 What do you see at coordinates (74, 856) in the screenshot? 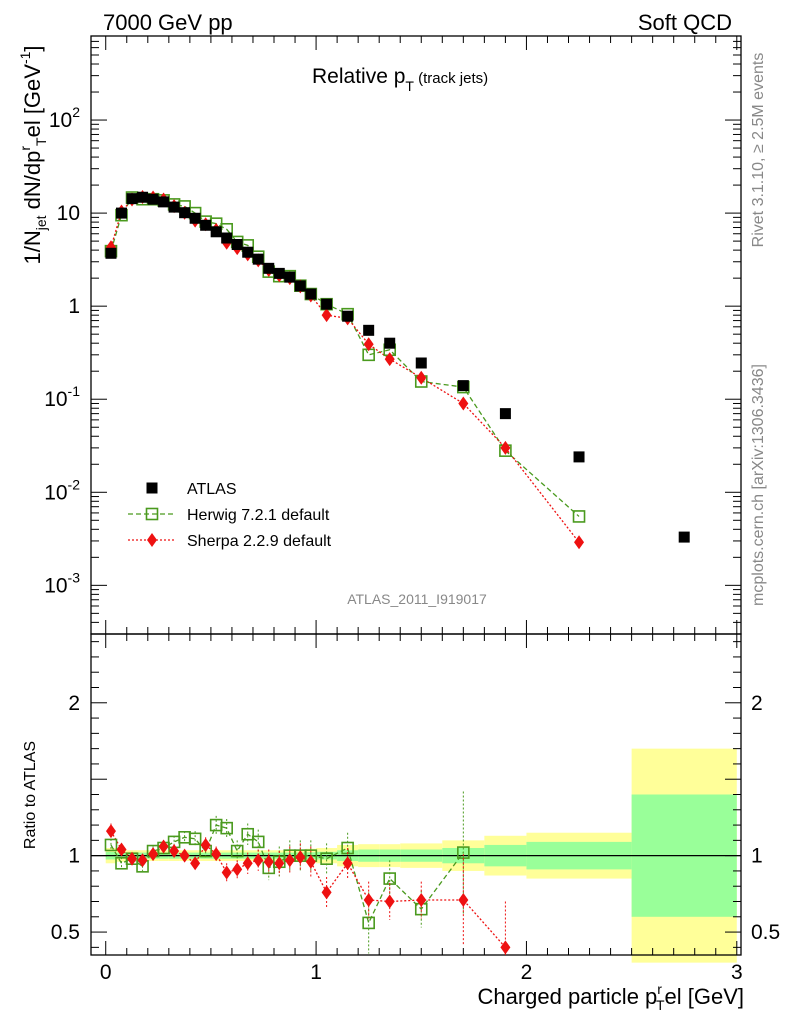
I see `ratio-y-tick-label: 1` at bounding box center [74, 856].